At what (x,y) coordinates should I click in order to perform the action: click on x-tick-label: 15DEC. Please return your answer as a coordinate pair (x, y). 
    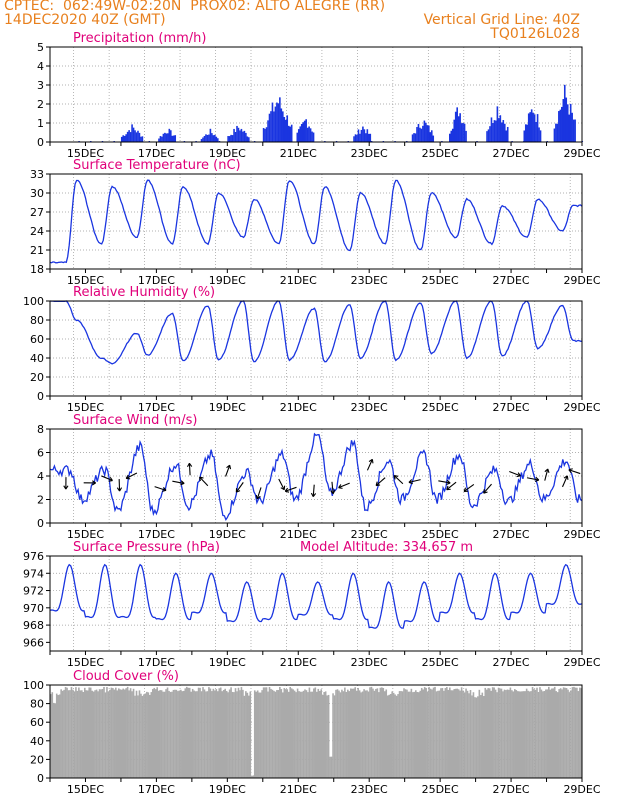
    Looking at the image, I should click on (85, 280).